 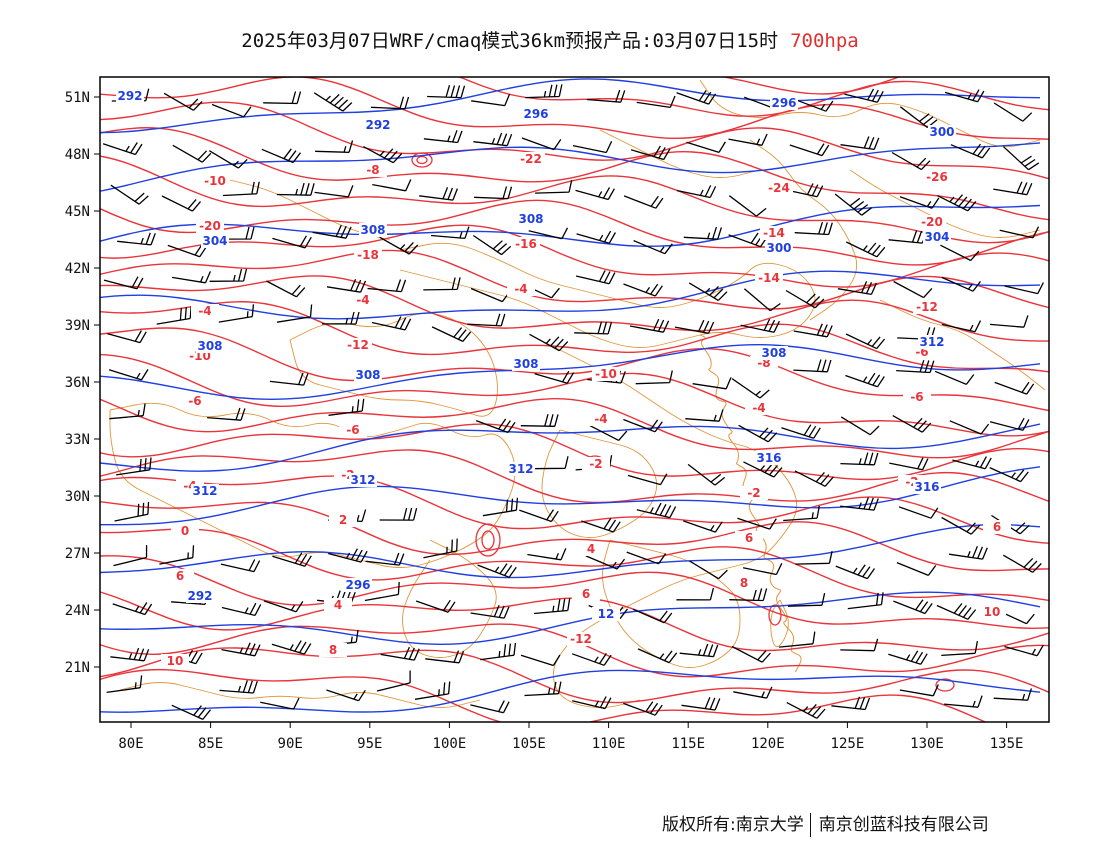 I want to click on contour-label: 312, so click(x=204, y=491).